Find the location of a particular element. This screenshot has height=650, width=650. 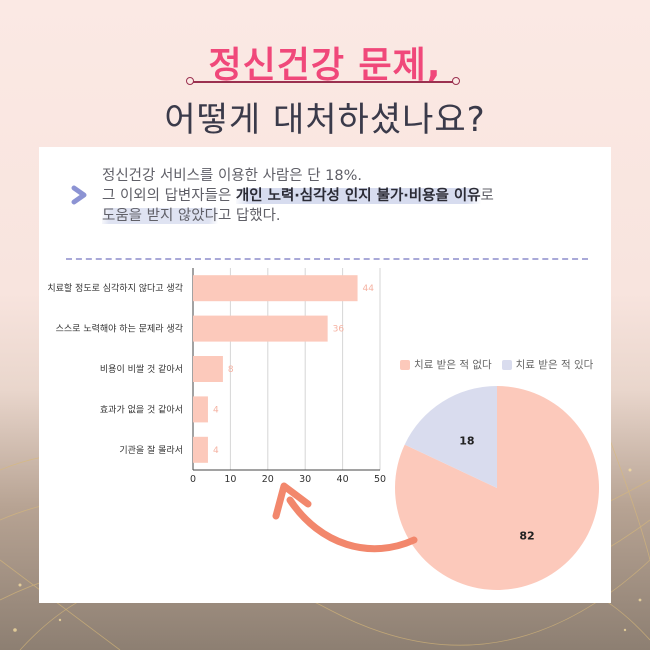

page-title-line2: 어떻게 대처하셨나요? is located at coordinates (325, 120).